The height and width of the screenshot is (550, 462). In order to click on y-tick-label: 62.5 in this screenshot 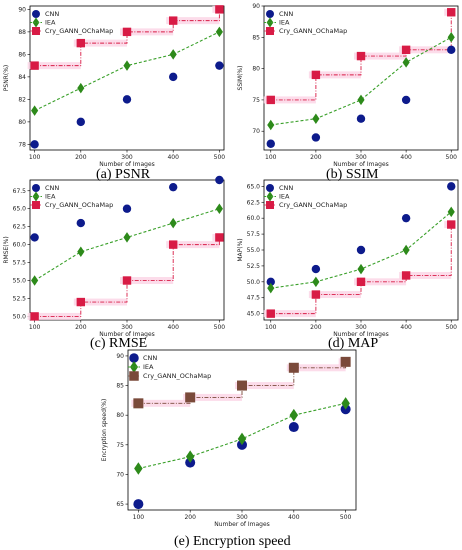, I will do `click(254, 202)`.